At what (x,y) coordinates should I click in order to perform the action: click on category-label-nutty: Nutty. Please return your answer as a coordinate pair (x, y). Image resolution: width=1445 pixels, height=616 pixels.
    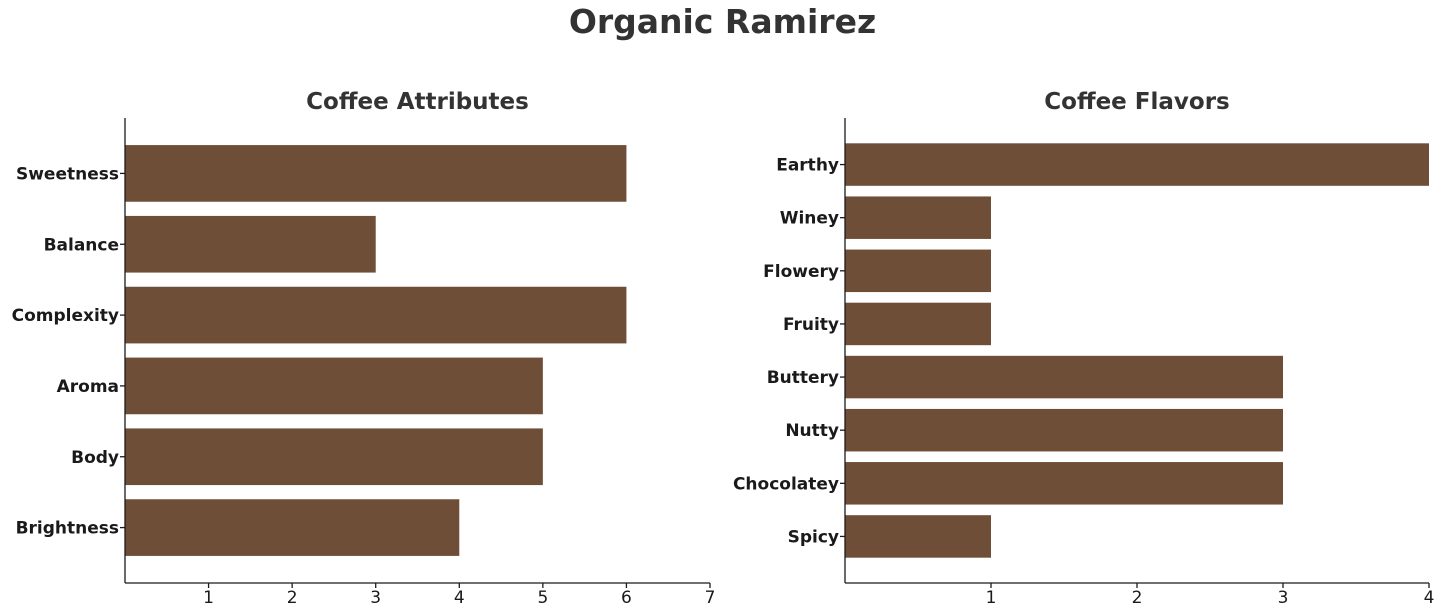
    Looking at the image, I should click on (812, 431).